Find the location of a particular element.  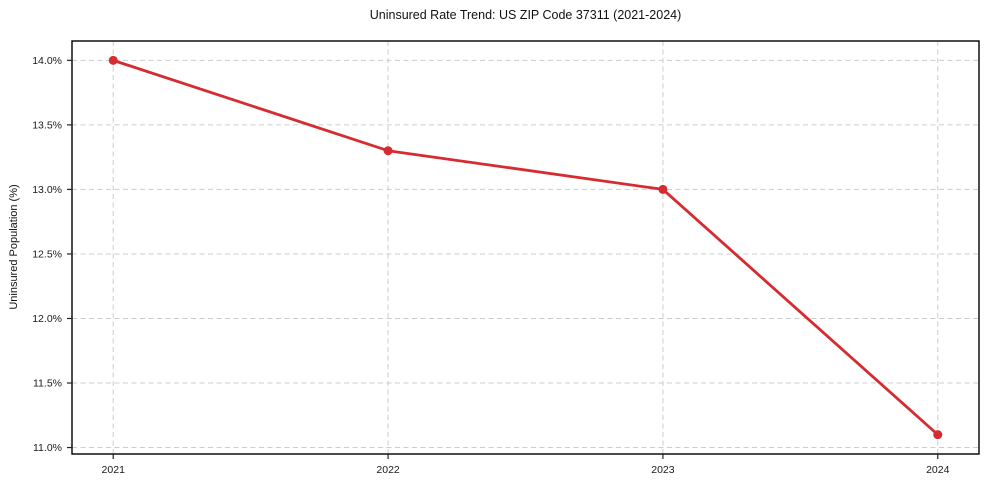

x-tick-label: 2024 is located at coordinates (938, 470).